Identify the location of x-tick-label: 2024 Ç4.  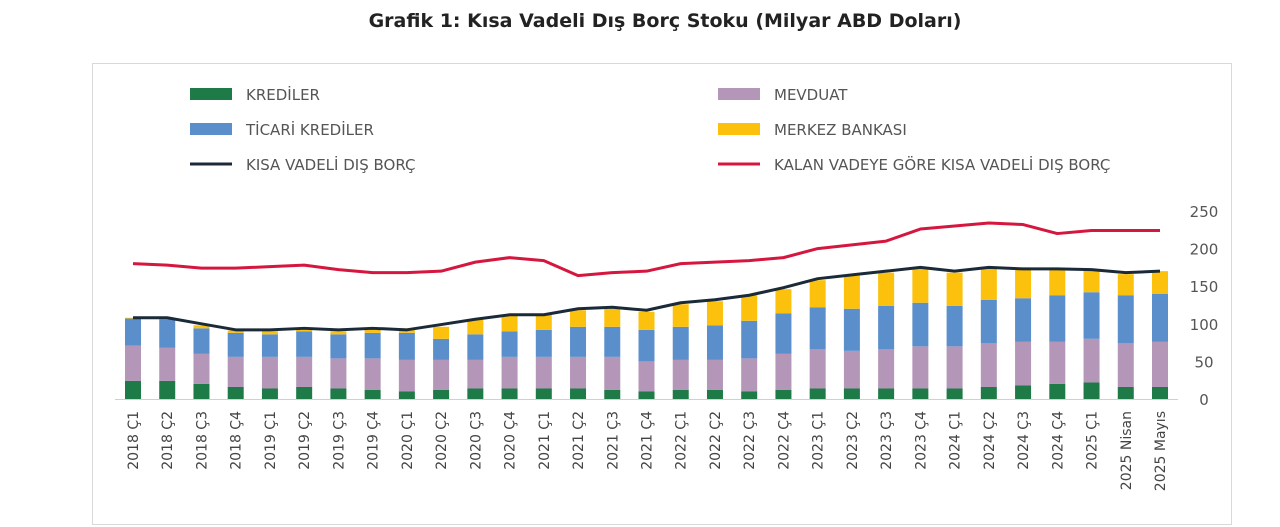
(1058, 440).